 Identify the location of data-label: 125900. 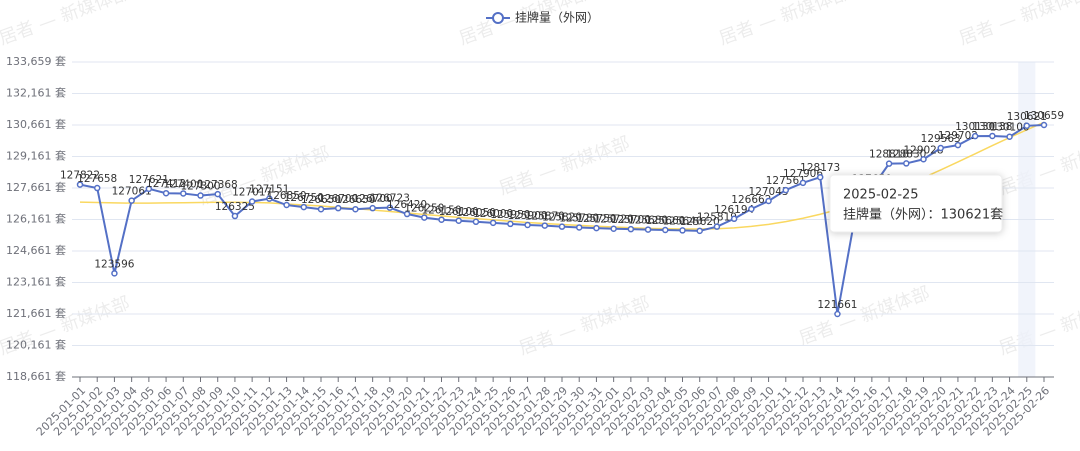
(528, 216).